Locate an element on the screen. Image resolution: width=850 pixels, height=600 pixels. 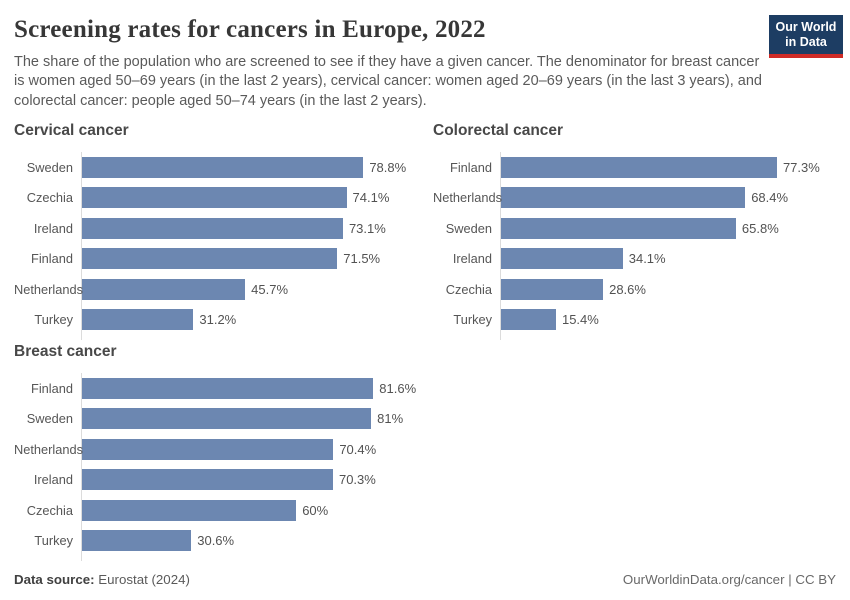
owid-logo-line2: in Data is located at coordinates (806, 42).